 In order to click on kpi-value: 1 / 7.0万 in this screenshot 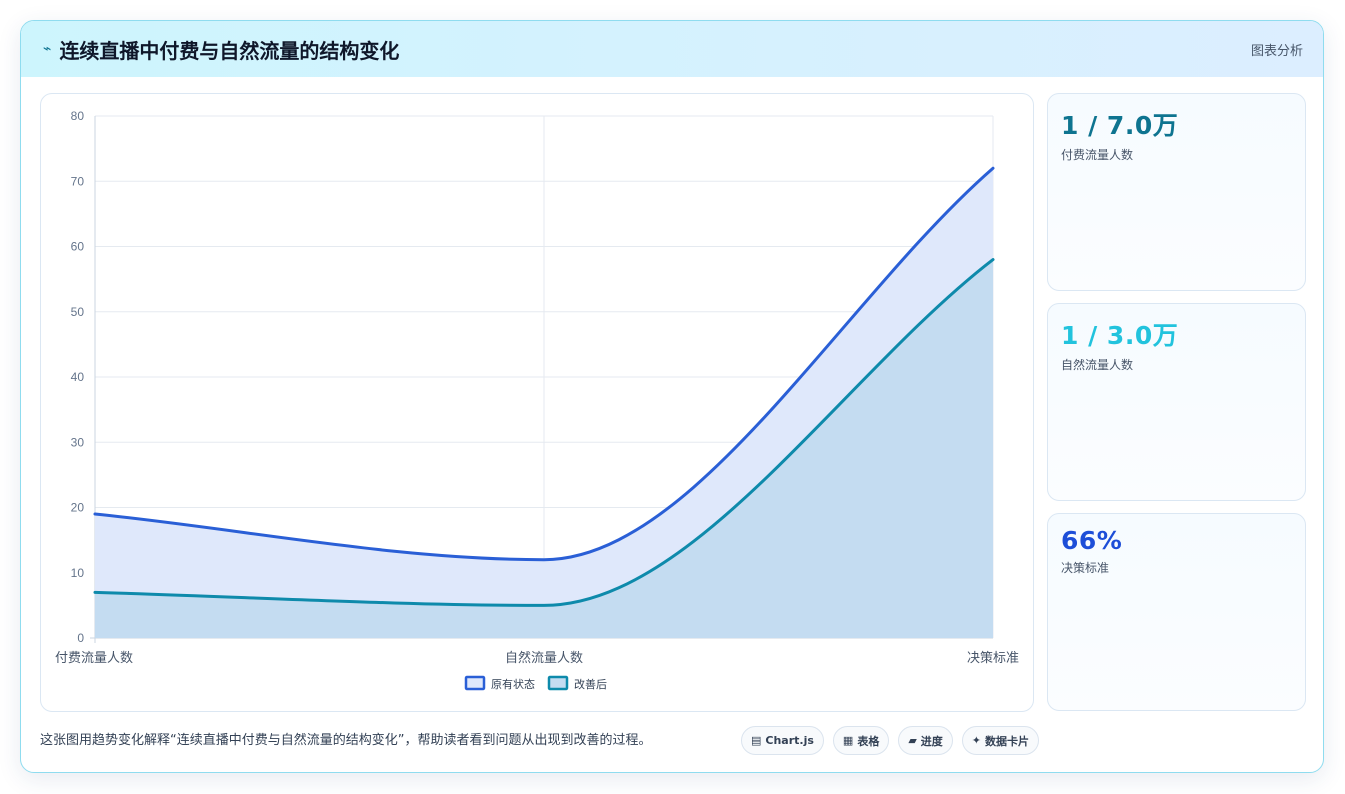, I will do `click(1120, 125)`.